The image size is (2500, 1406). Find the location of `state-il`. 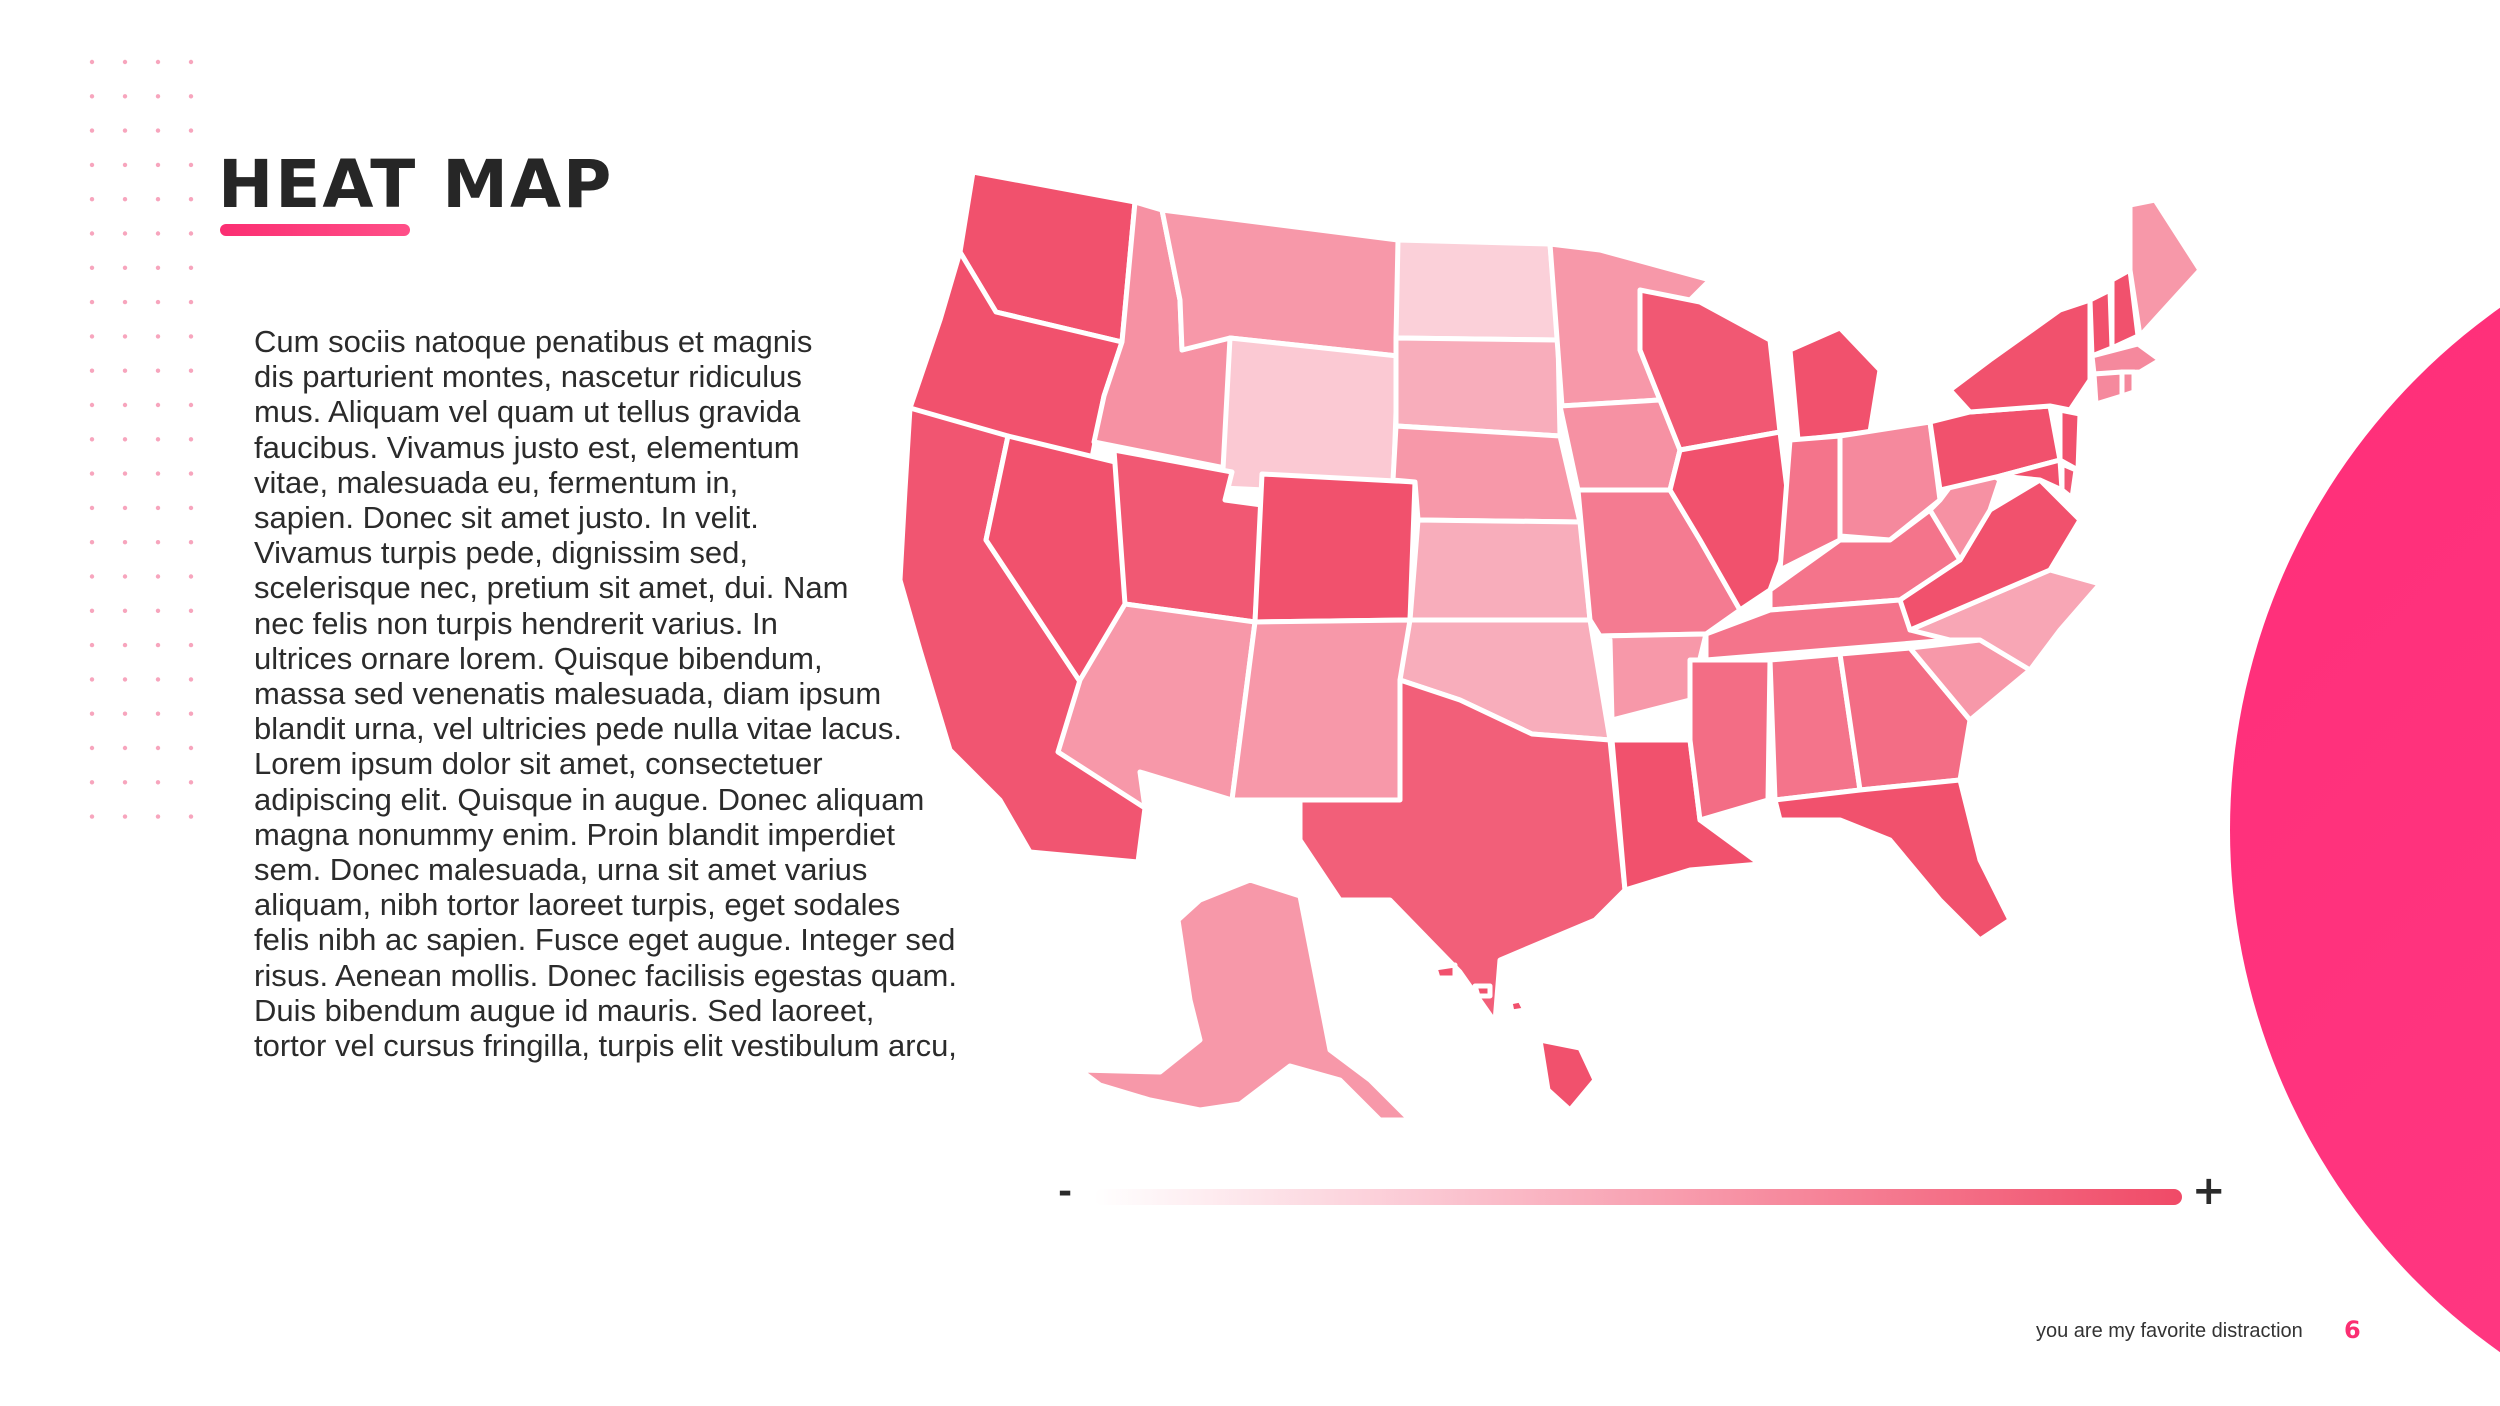

state-il is located at coordinates (1731, 521).